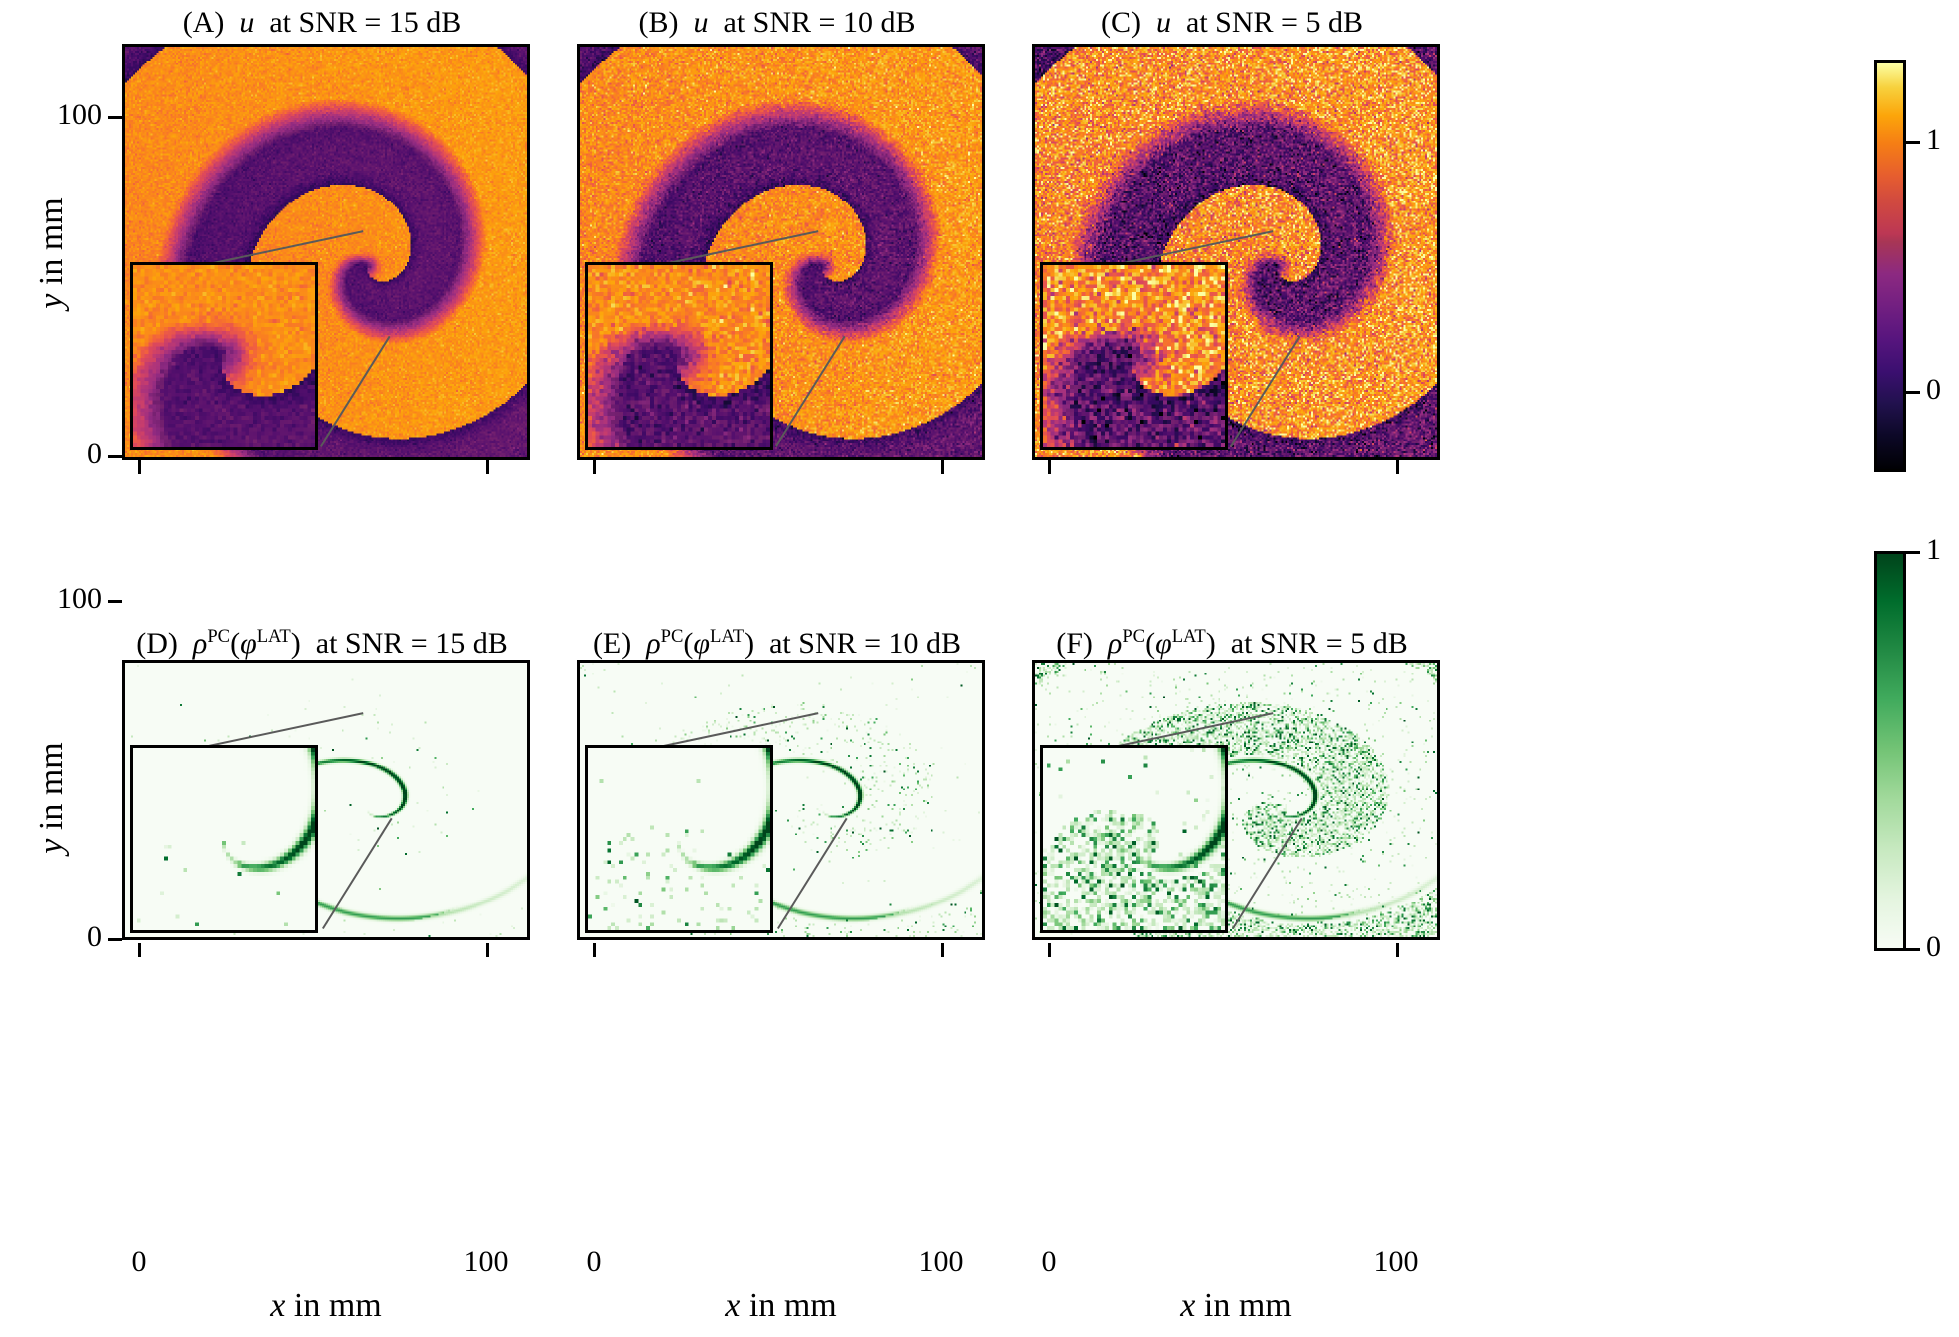  What do you see at coordinates (779, 22) in the screenshot?
I see `panel-connector-B: at SNR =` at bounding box center [779, 22].